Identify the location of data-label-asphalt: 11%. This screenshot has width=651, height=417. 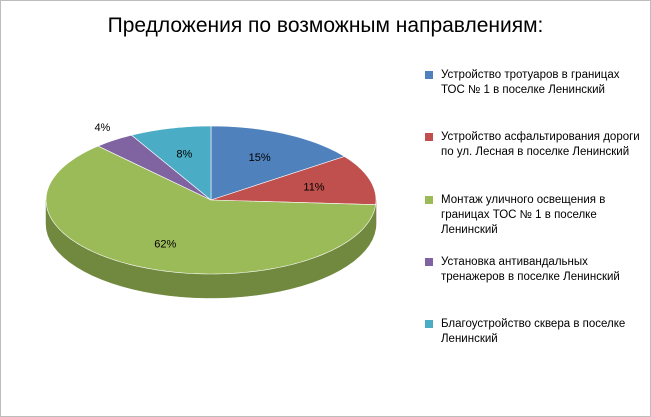
(313, 188).